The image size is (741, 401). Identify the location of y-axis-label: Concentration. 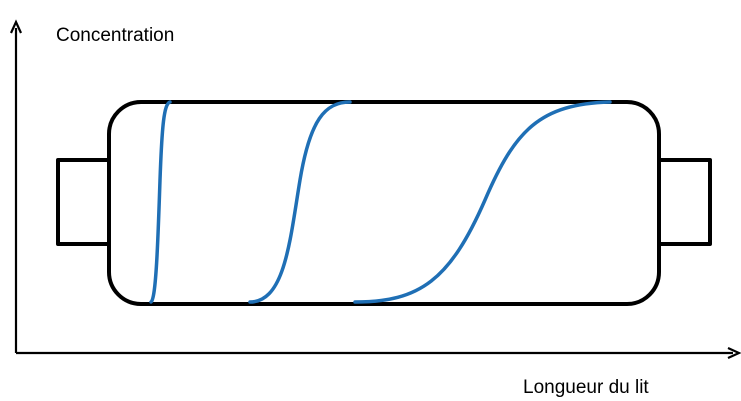
(115, 35).